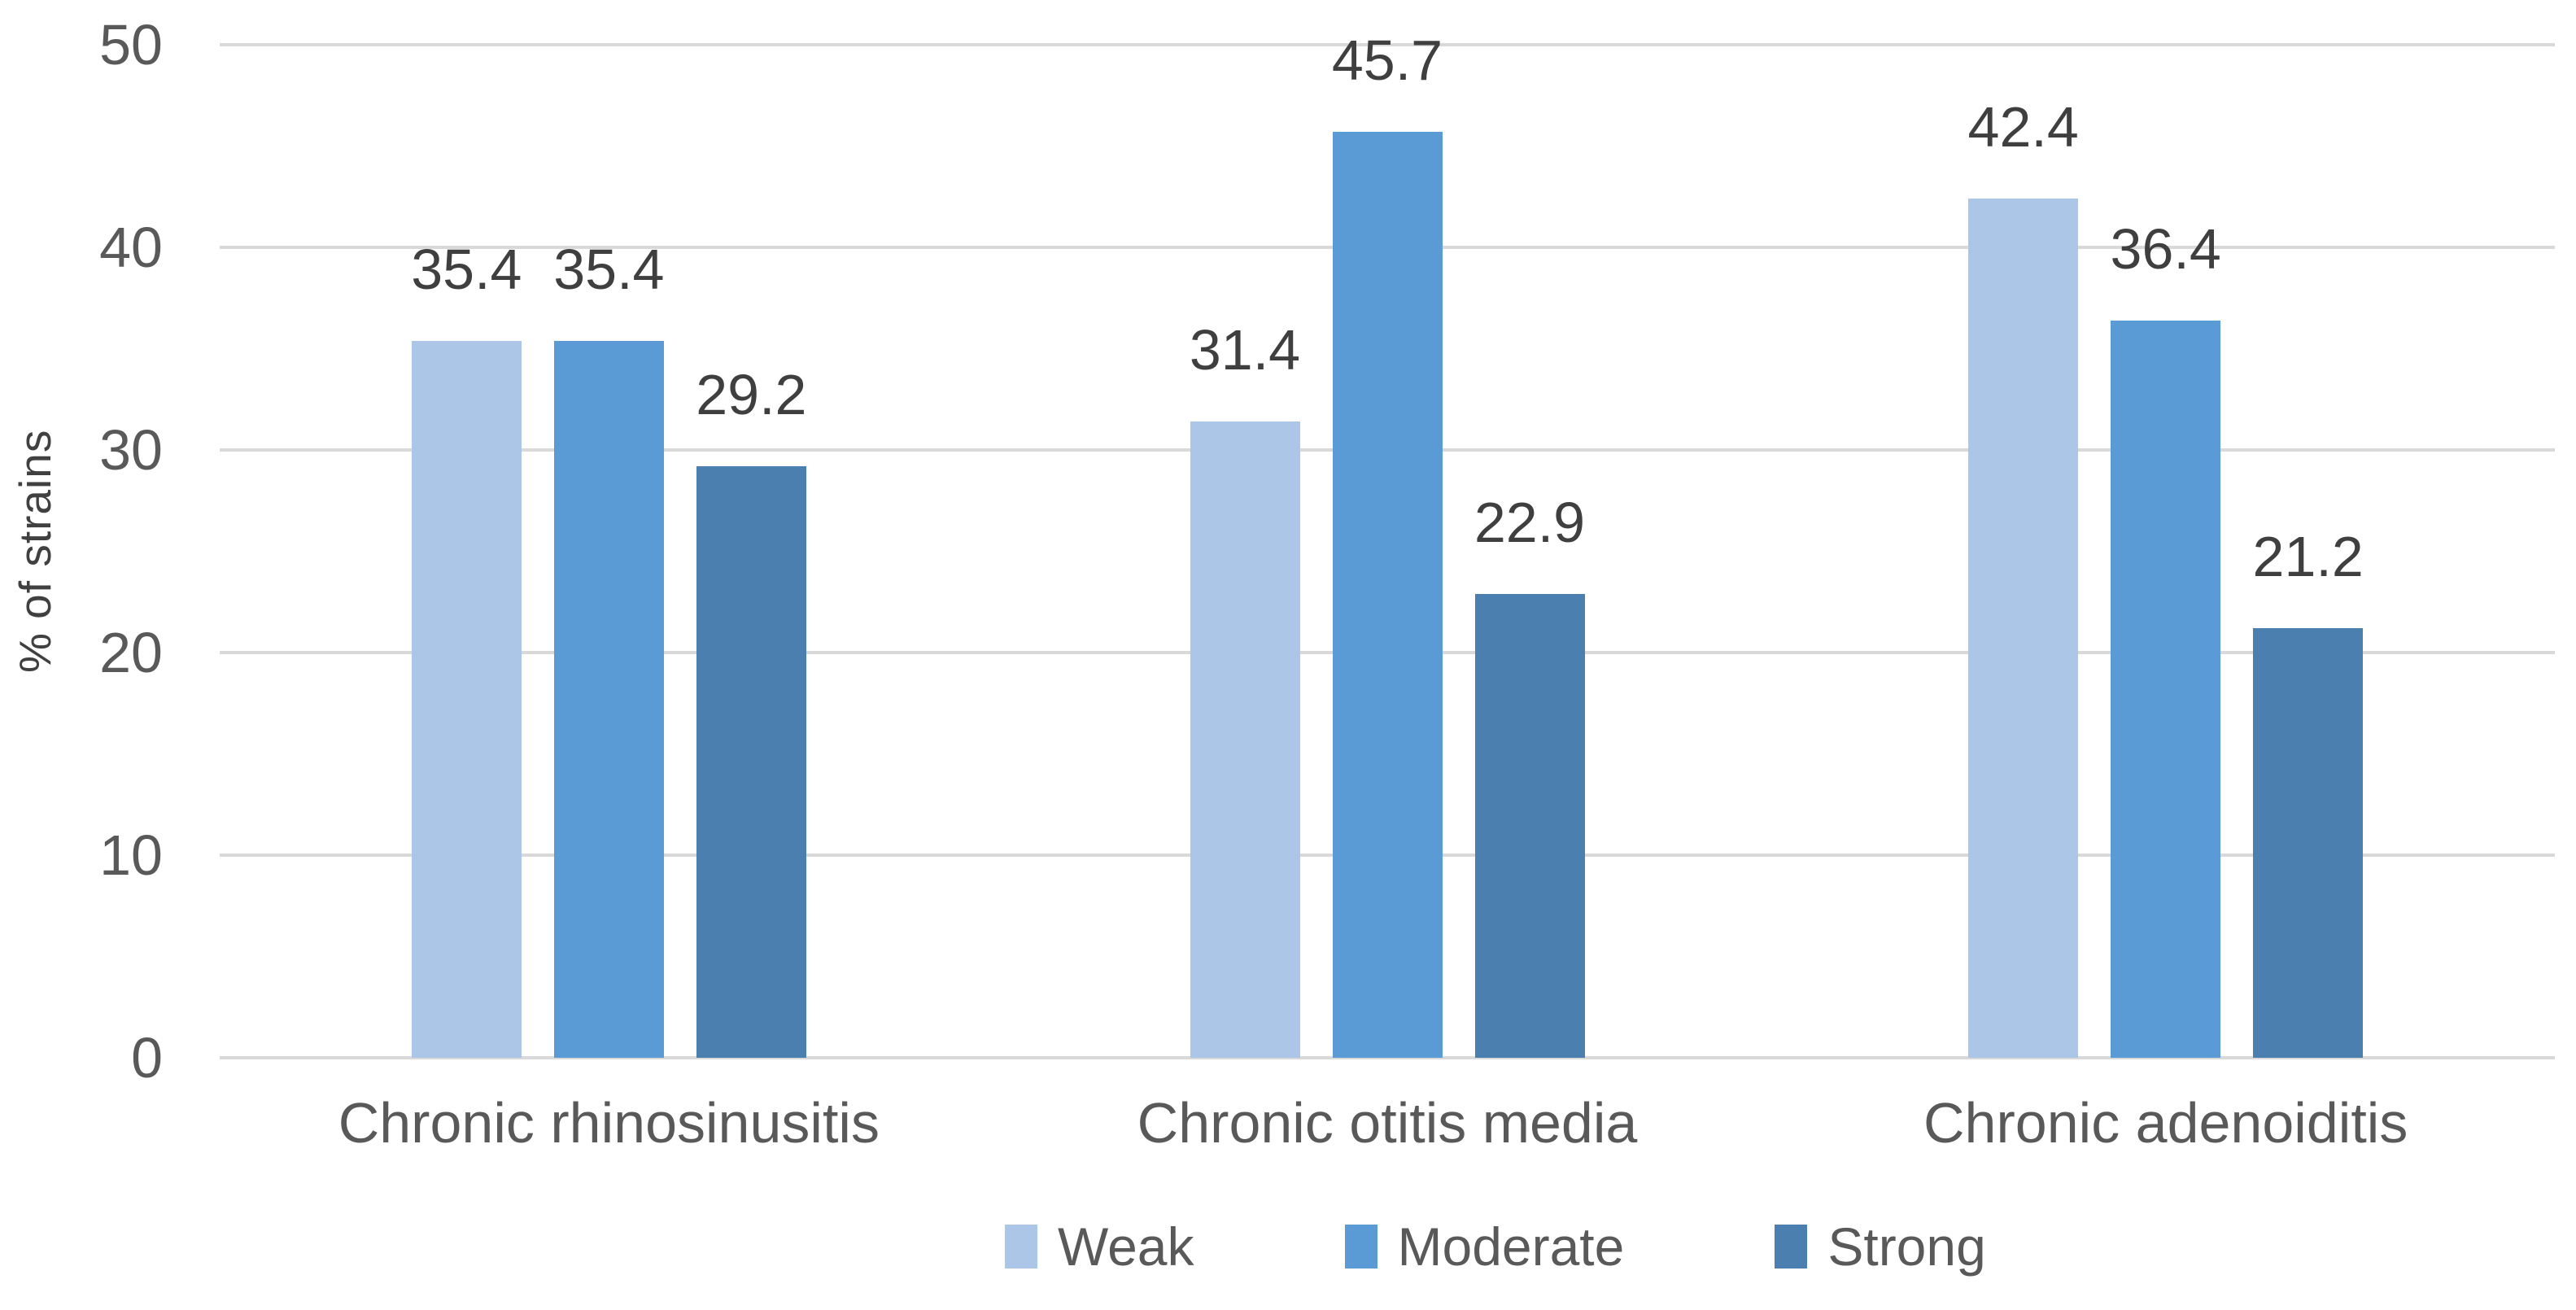  I want to click on data-label: 21.2, so click(2308, 557).